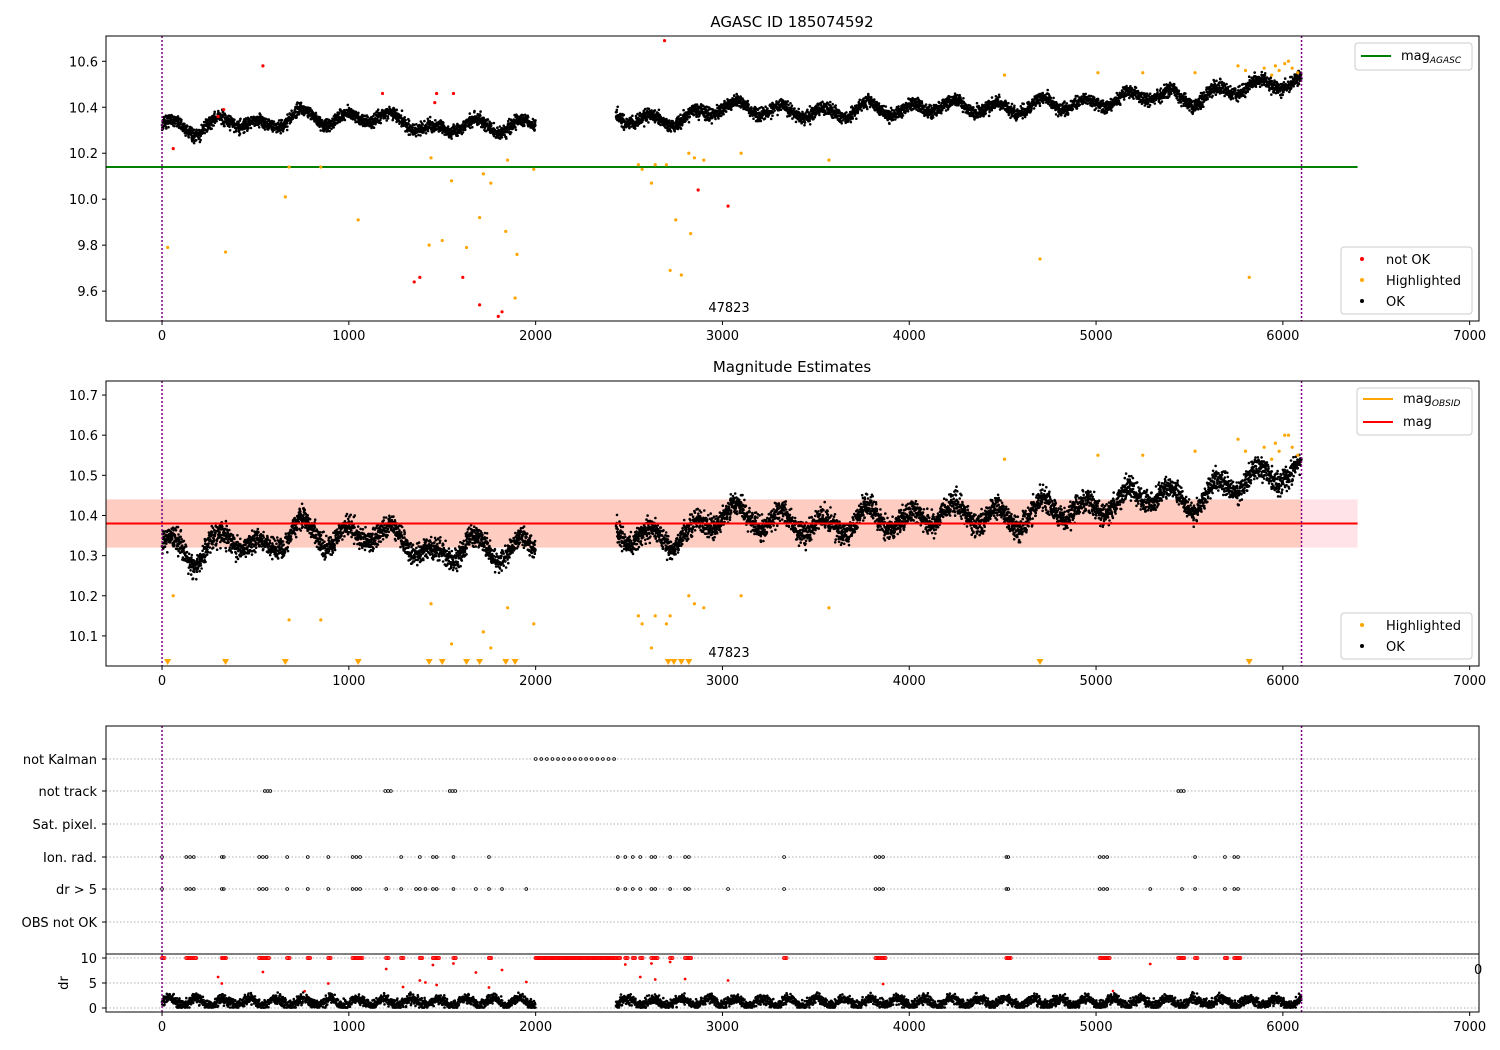  Describe the element at coordinates (791, 22) in the screenshot. I see `panel1-title: AGASC ID 185074592` at that location.